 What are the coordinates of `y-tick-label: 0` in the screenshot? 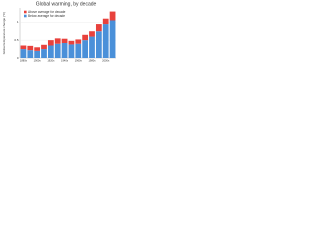 It's located at (18, 58).